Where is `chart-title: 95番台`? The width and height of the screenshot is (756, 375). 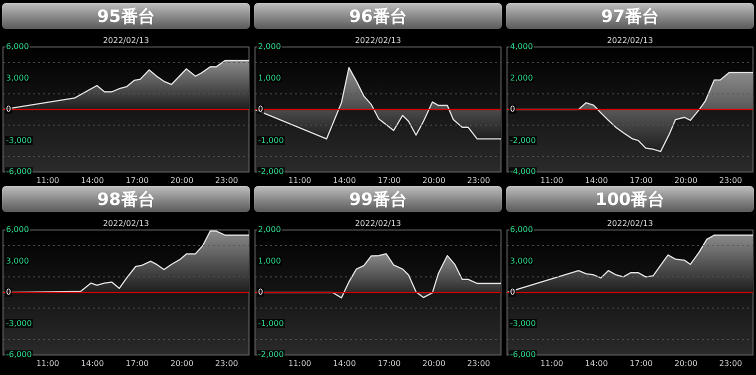 chart-title: 95番台 is located at coordinates (126, 17).